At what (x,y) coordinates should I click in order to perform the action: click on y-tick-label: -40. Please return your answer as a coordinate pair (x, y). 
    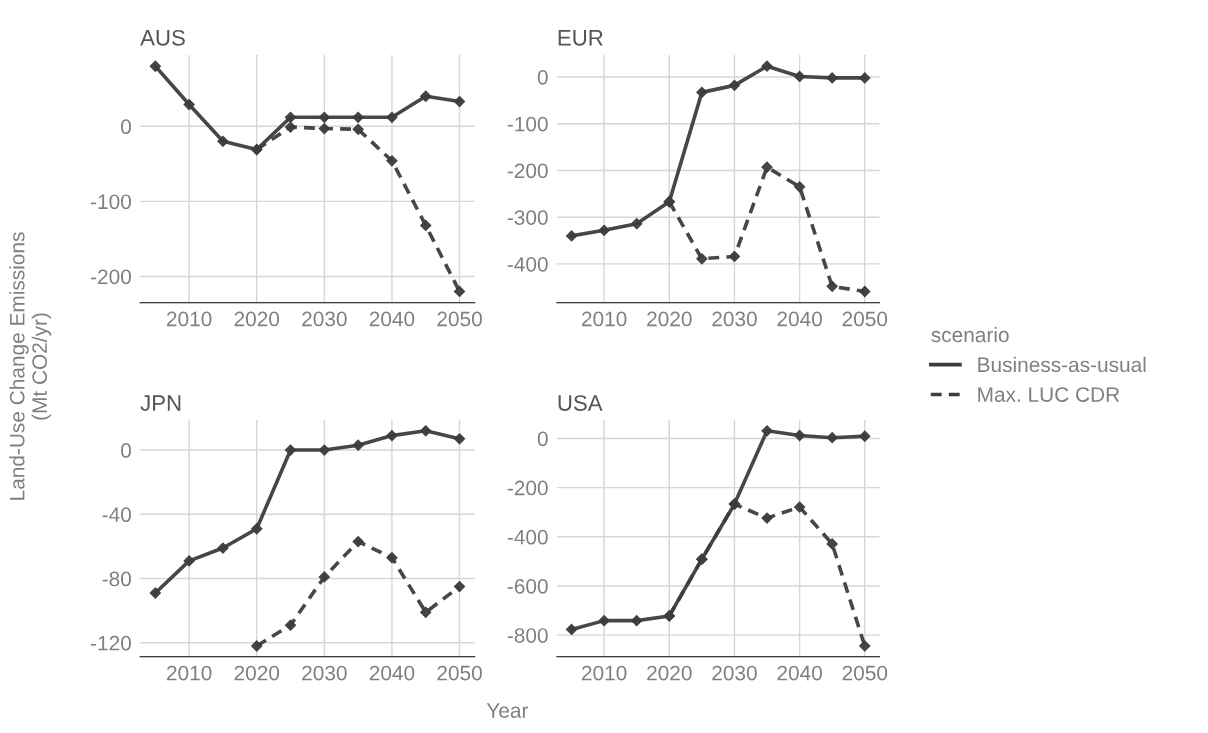
    Looking at the image, I should click on (116, 515).